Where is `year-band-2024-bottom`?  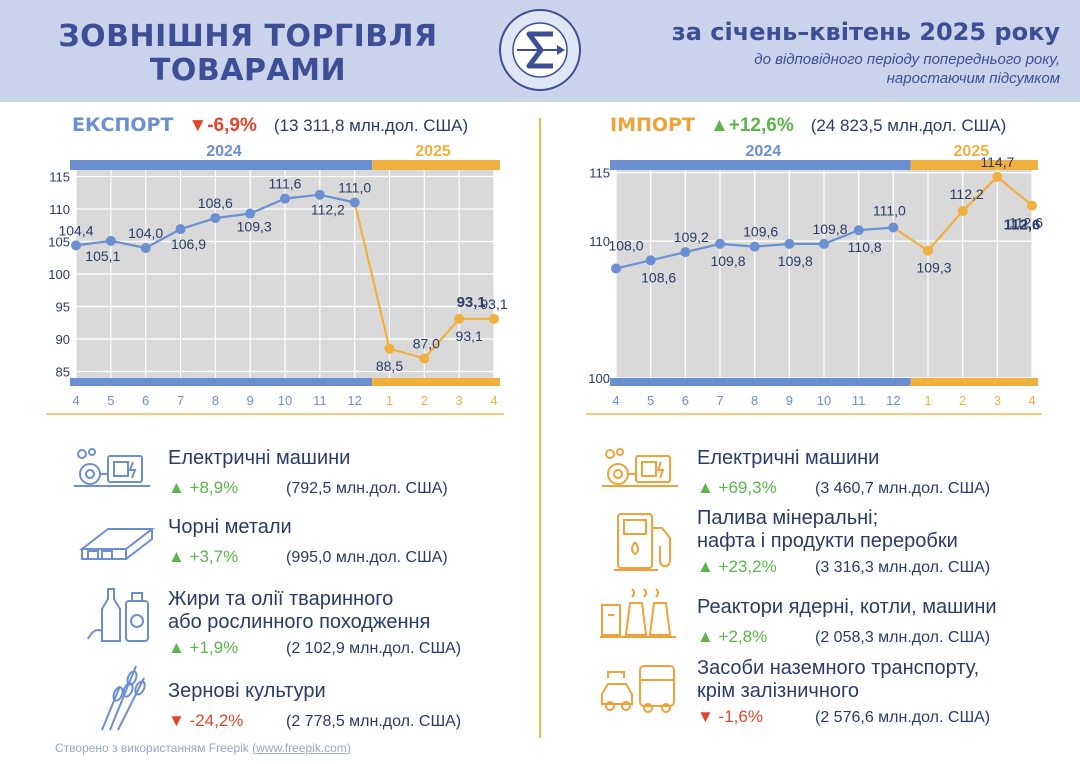 year-band-2024-bottom is located at coordinates (221, 382).